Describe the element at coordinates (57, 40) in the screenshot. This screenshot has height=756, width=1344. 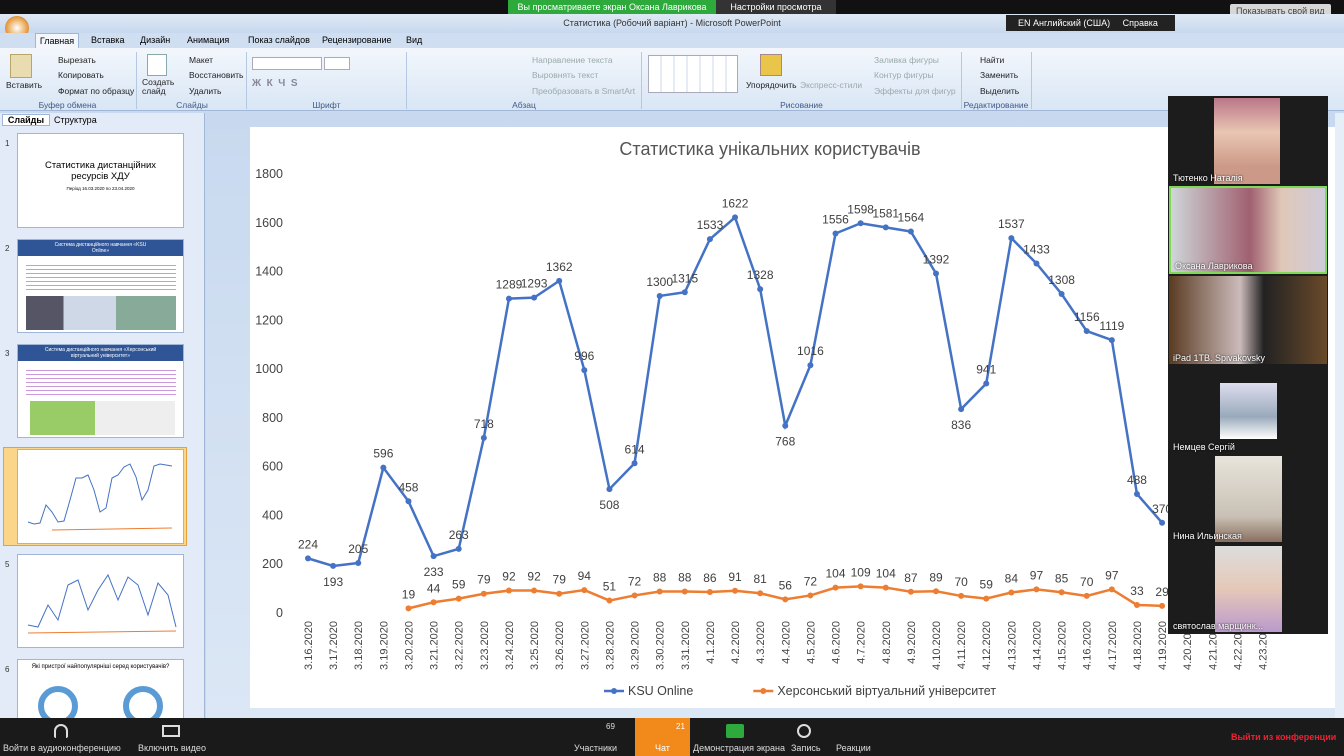
I see `tab: Главная` at that location.